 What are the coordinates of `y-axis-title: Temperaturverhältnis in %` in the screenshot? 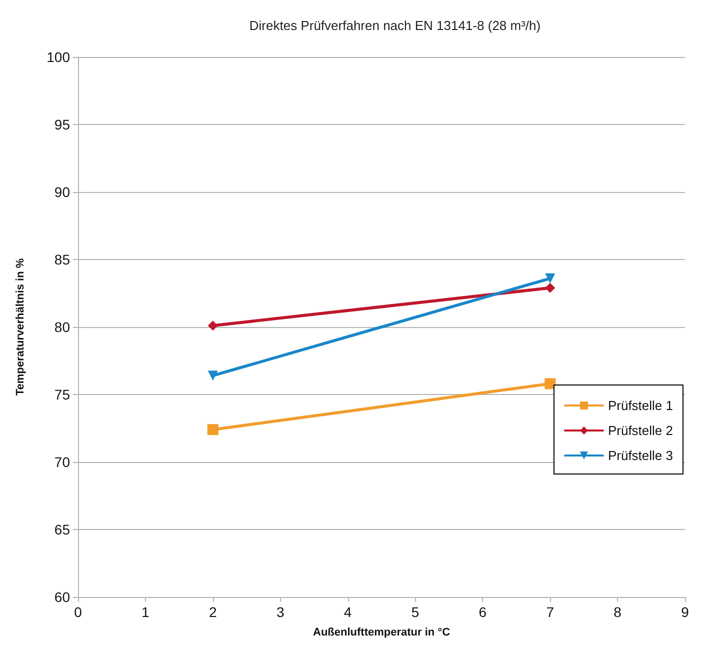 It's located at (20, 327).